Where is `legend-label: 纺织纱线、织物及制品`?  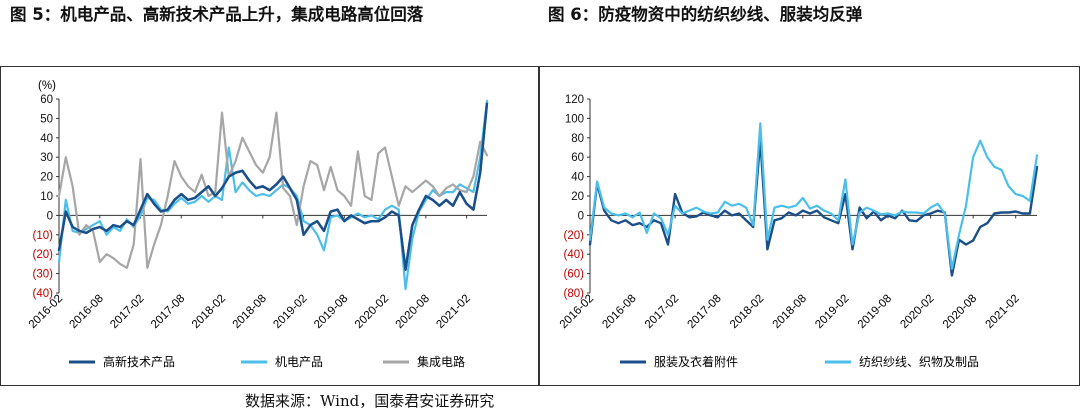 legend-label: 纺织纱线、织物及制品 is located at coordinates (919, 362).